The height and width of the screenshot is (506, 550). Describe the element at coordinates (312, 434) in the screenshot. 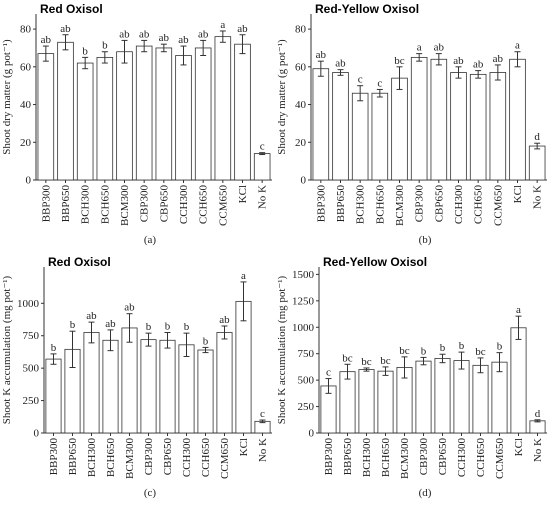

I see `y-tick-label: 0` at that location.